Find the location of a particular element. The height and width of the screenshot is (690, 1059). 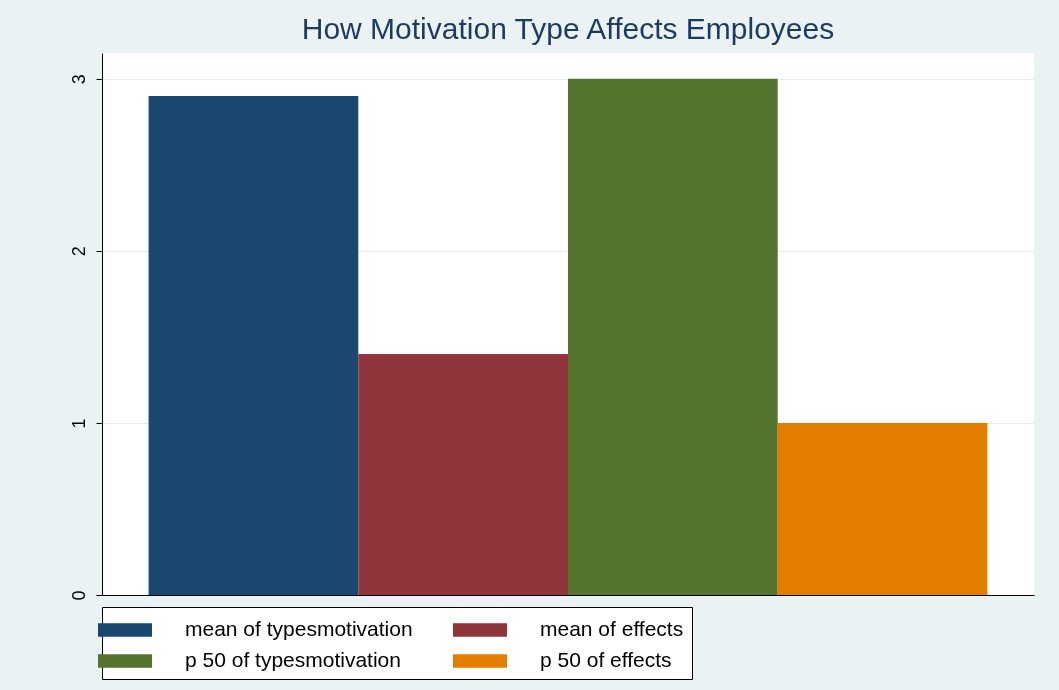

y-tick-label: 2 is located at coordinates (78, 251).